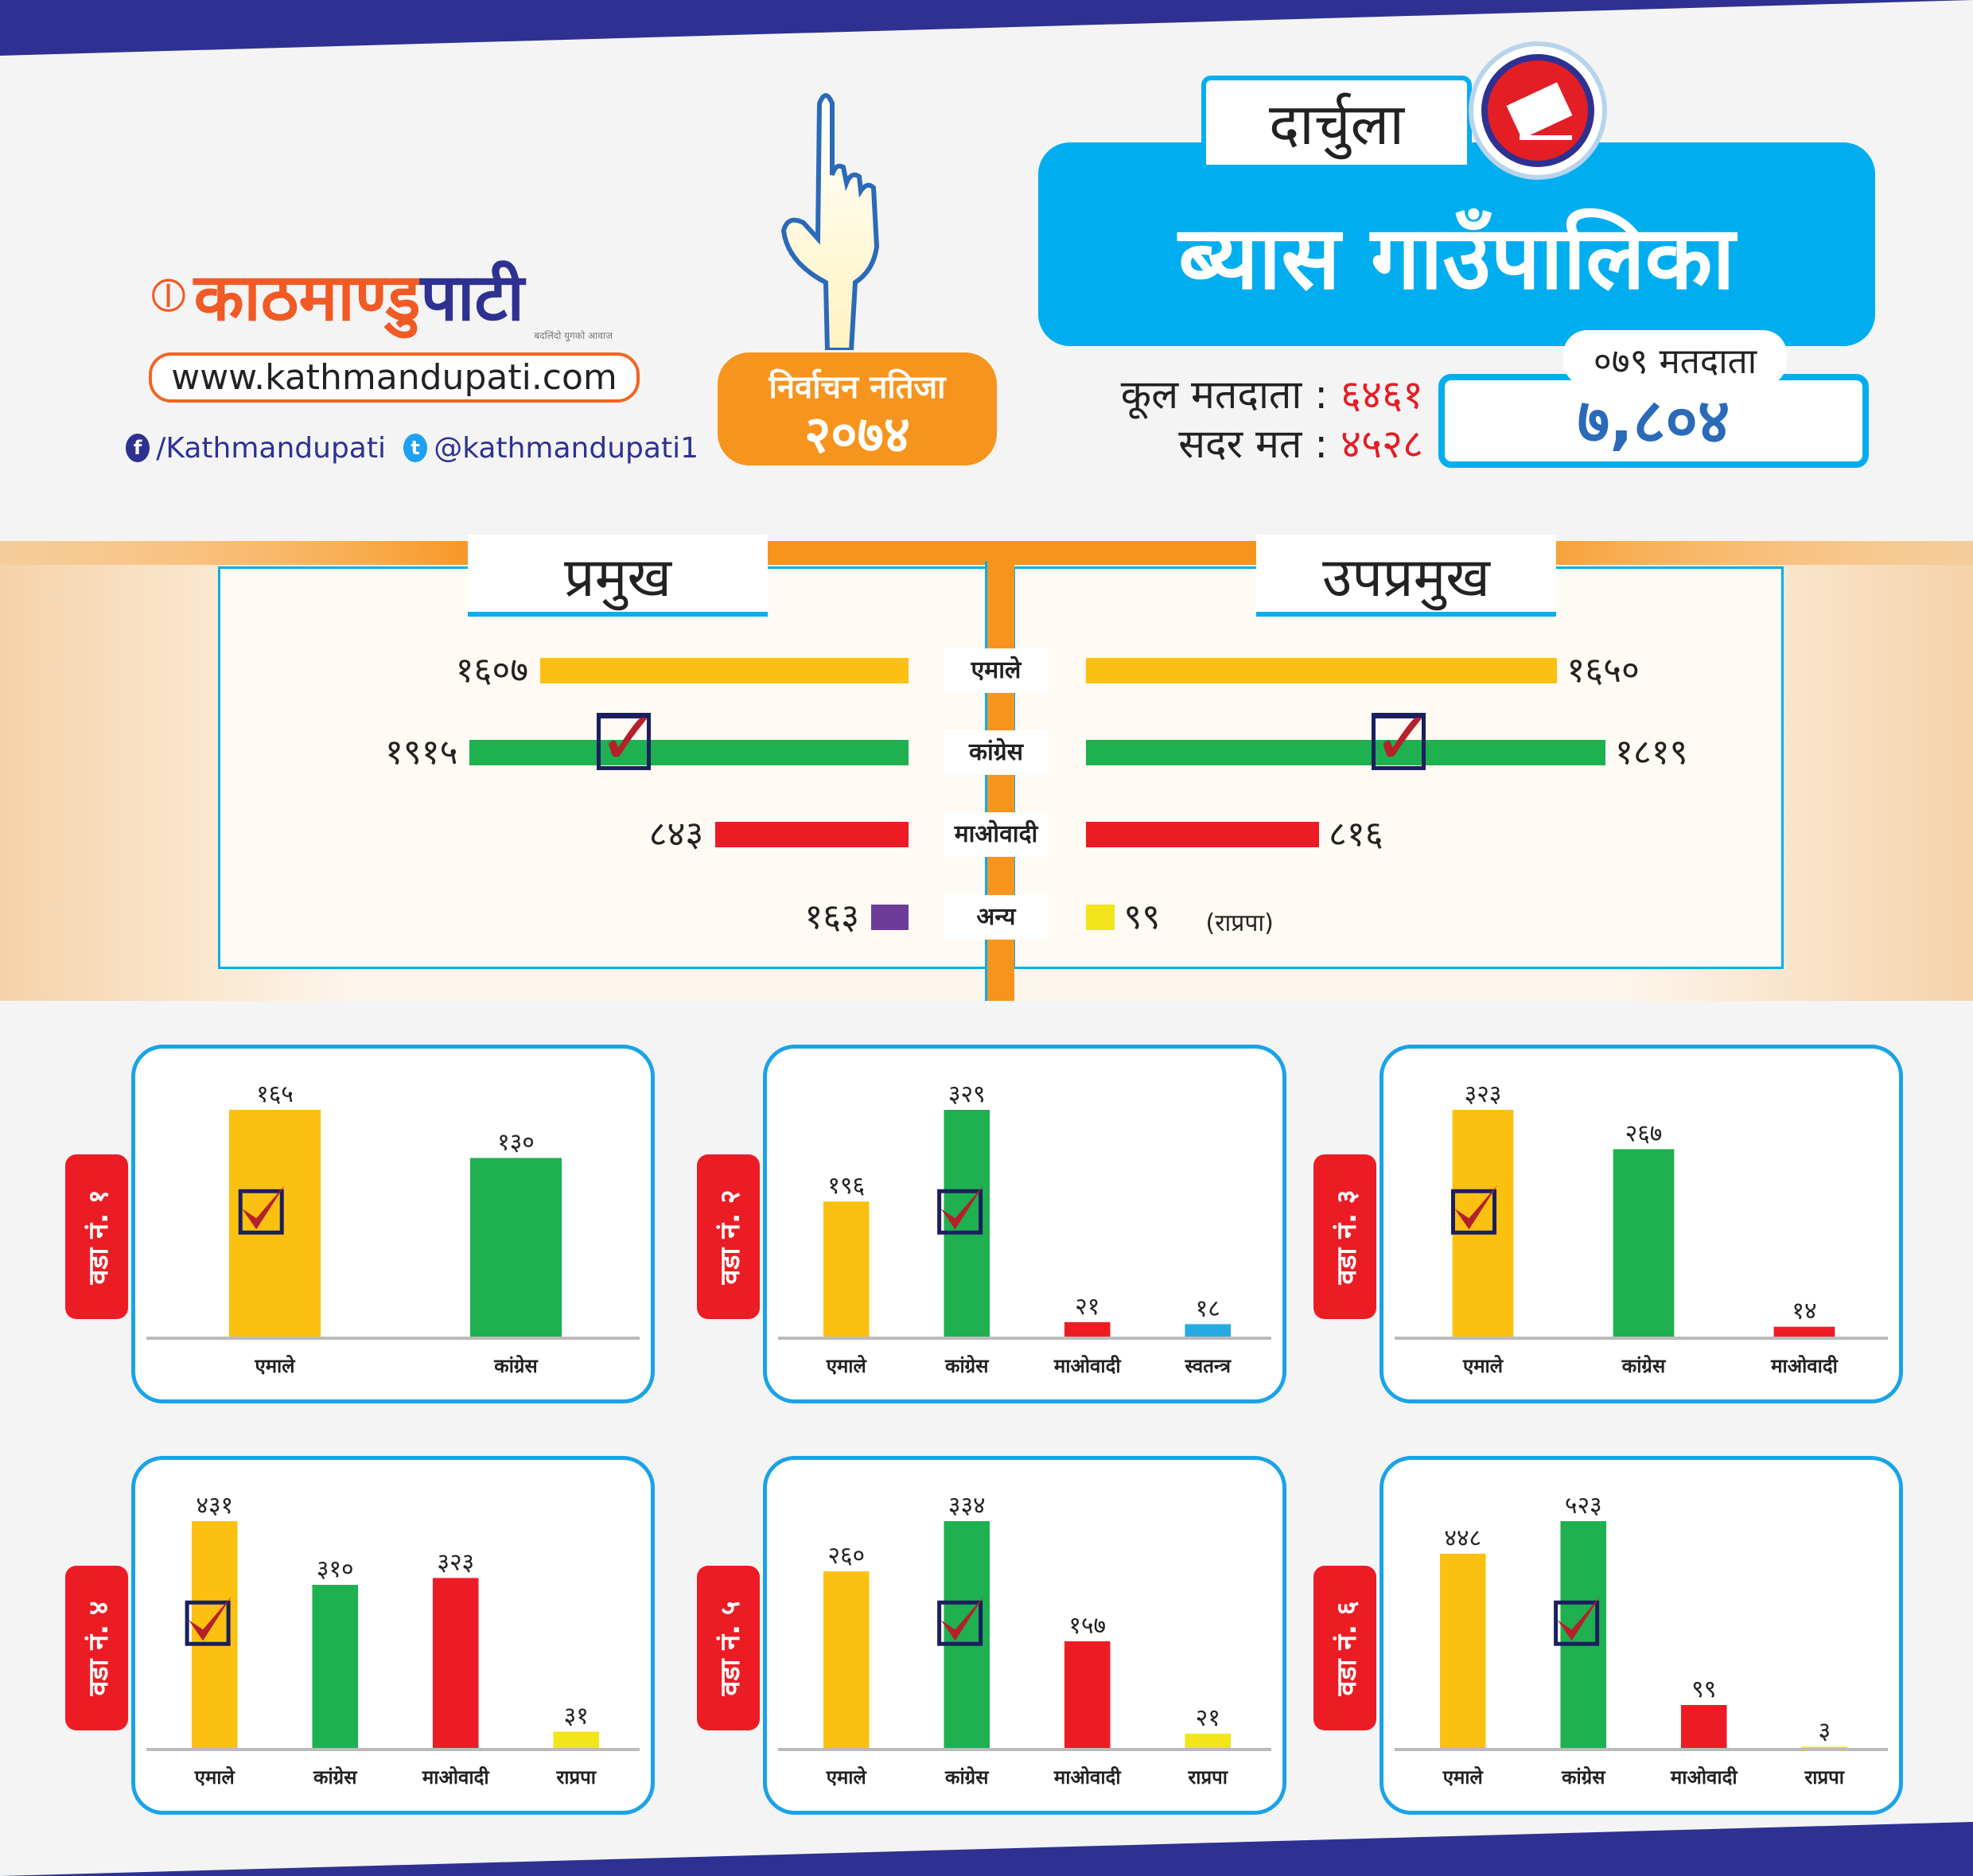 The height and width of the screenshot is (1876, 1973). I want to click on logo-icon: ⦶, so click(168, 295).